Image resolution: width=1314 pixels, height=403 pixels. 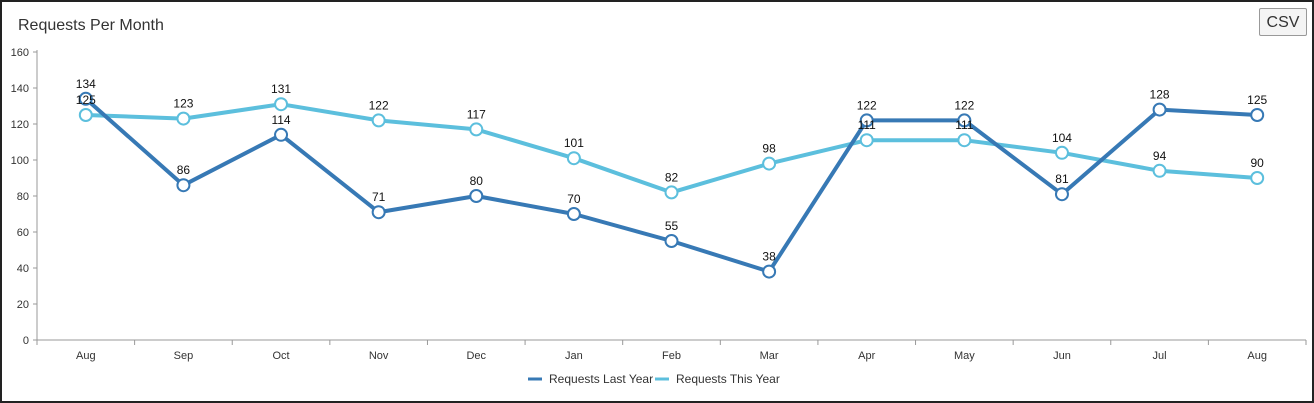 I want to click on data-label: 131, so click(x=281, y=89).